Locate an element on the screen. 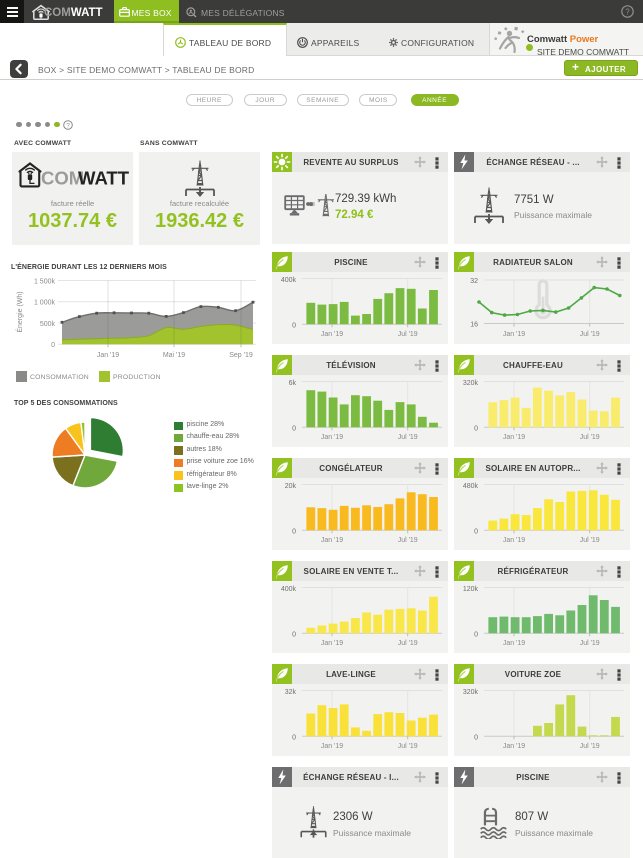 The height and width of the screenshot is (858, 643). svg-text: 1 000k is located at coordinates (45, 303).